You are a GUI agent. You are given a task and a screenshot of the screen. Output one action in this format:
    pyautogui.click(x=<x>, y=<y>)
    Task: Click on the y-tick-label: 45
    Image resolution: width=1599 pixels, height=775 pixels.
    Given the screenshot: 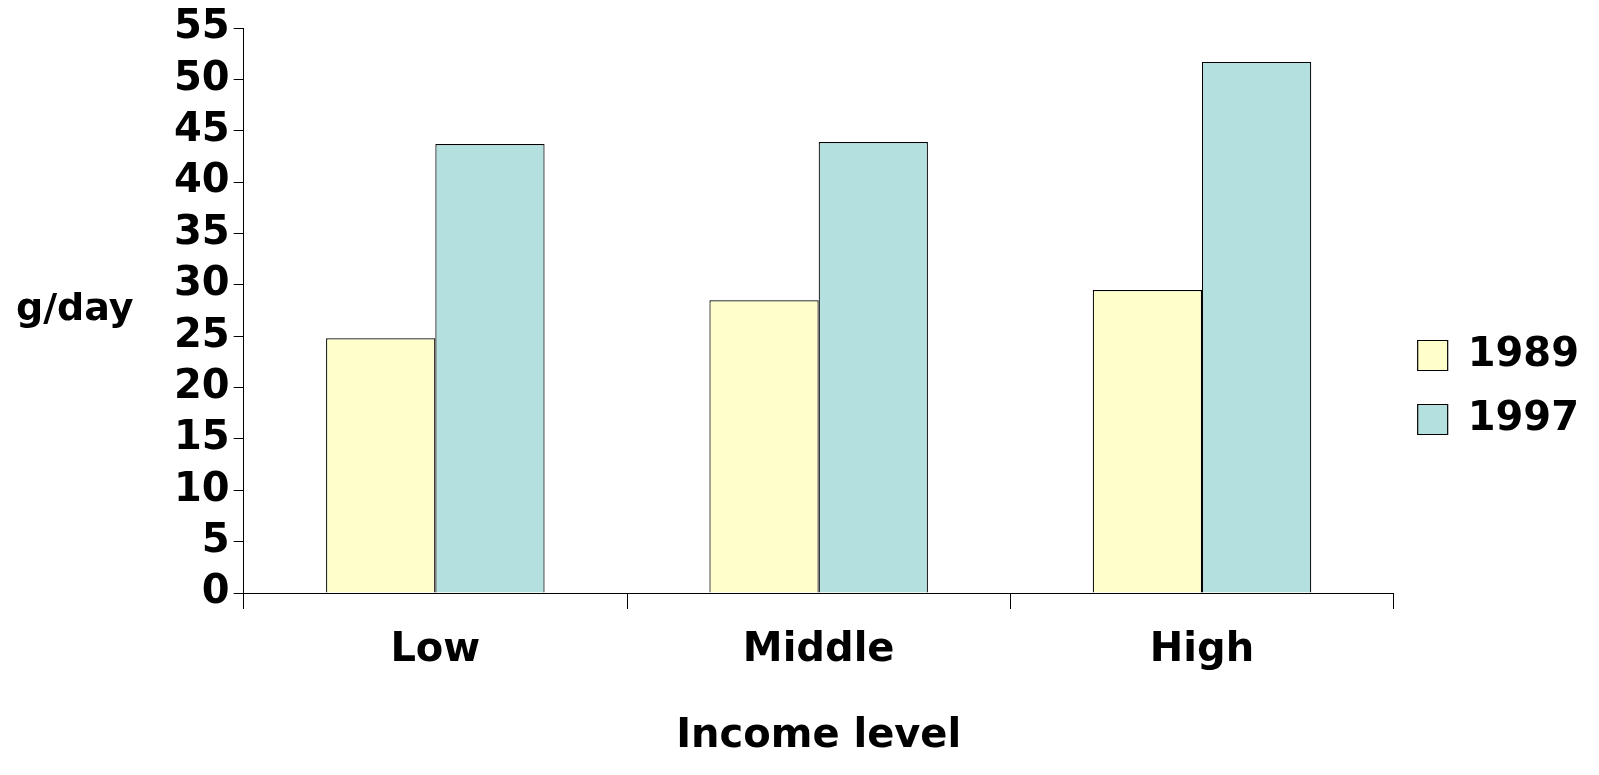 What is the action you would take?
    pyautogui.click(x=201, y=127)
    